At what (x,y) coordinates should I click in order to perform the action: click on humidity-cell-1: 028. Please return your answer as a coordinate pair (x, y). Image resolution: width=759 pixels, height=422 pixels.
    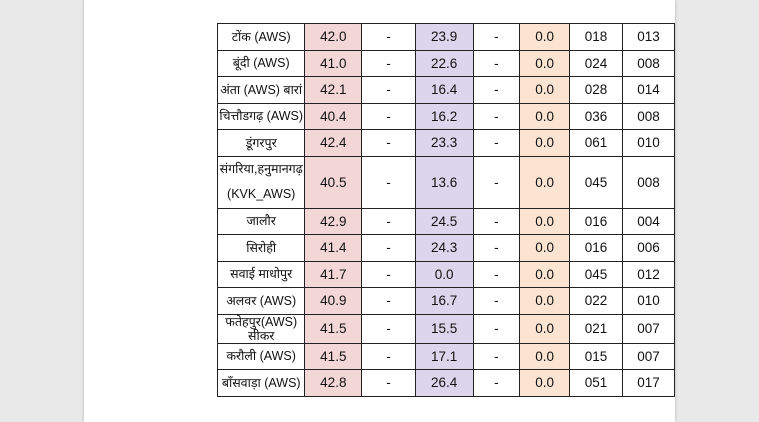
    Looking at the image, I should click on (596, 90).